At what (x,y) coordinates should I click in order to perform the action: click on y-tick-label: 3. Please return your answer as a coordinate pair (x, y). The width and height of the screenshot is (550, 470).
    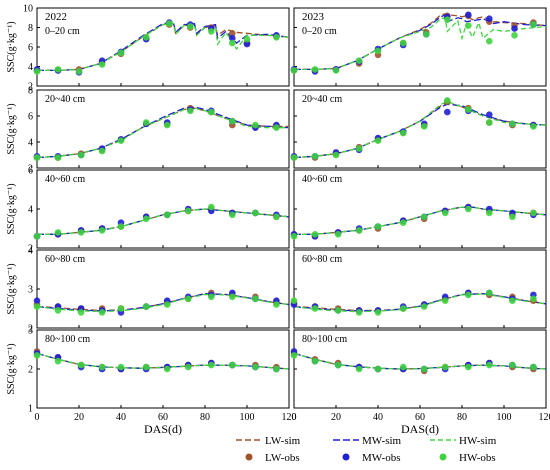
    Looking at the image, I should click on (30, 290).